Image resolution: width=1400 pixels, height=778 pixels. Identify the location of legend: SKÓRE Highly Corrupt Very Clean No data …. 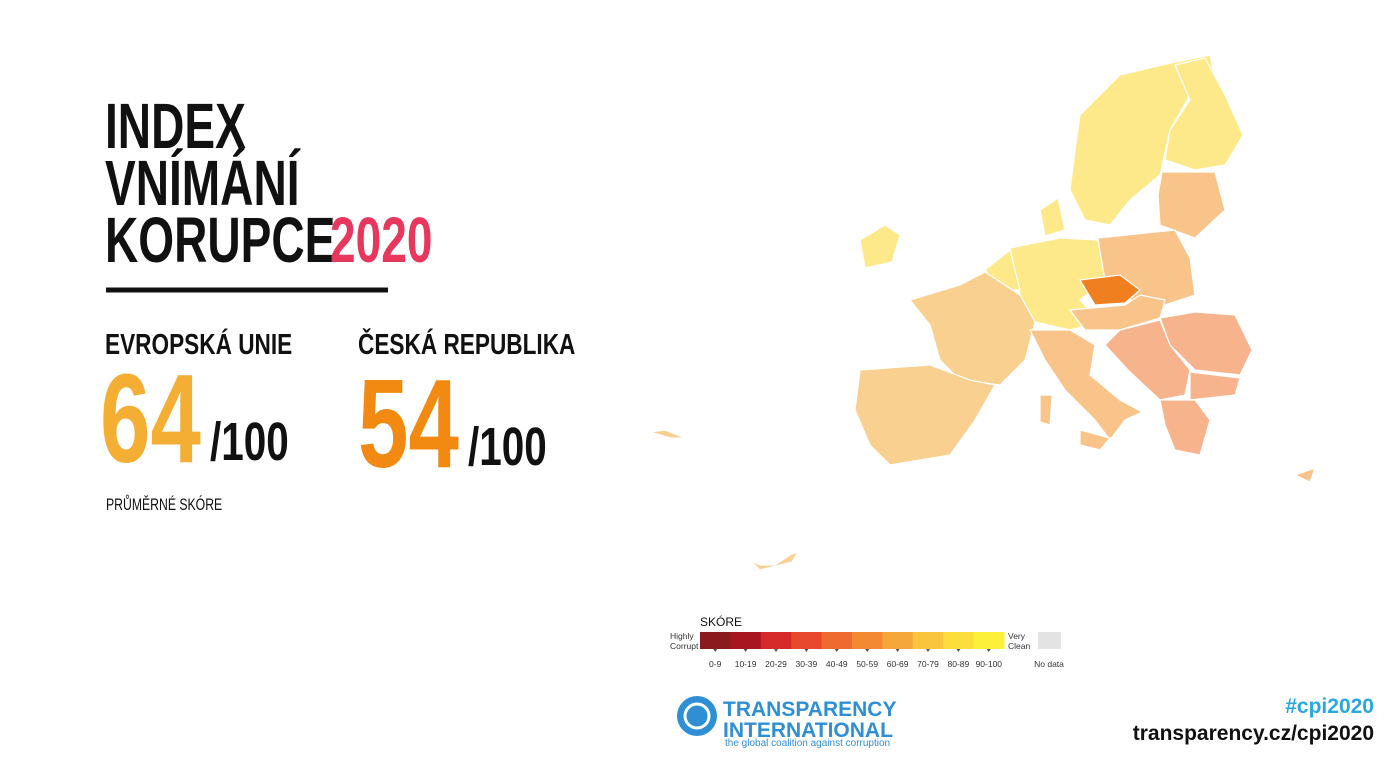
(867, 641).